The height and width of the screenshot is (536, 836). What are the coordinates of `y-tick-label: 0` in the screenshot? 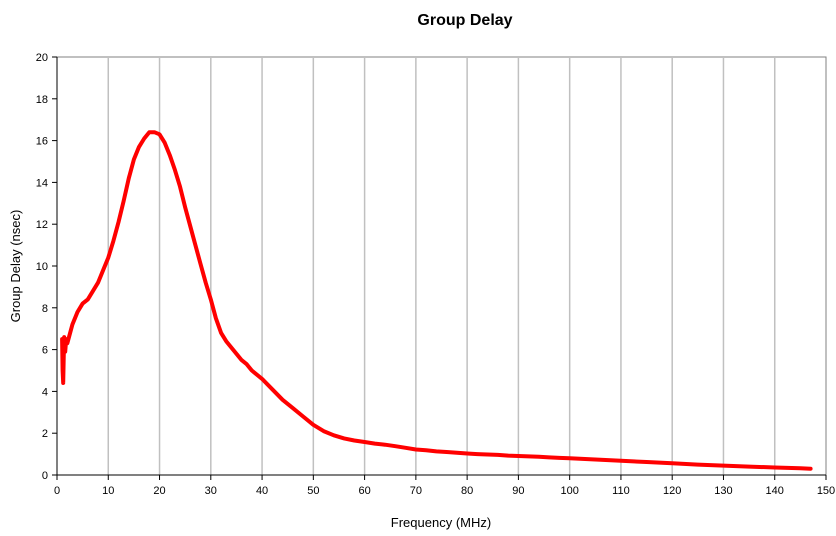 It's located at (45, 476).